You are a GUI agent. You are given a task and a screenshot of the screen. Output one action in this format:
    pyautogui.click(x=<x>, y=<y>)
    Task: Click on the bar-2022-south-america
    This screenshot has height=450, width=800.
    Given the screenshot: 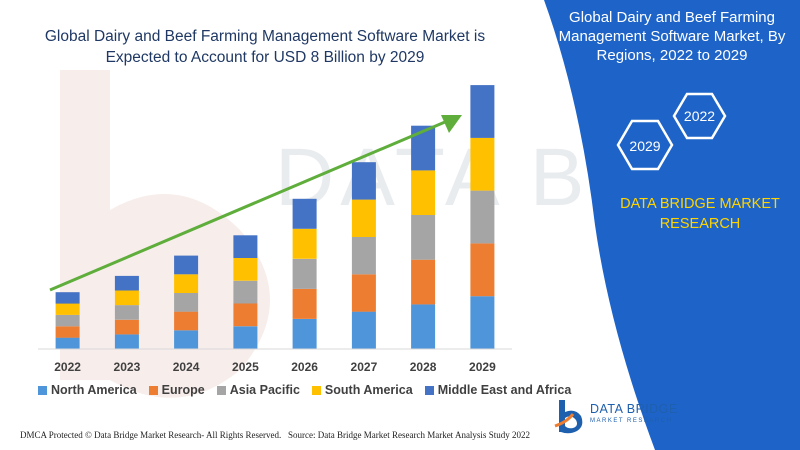 What is the action you would take?
    pyautogui.click(x=67, y=309)
    